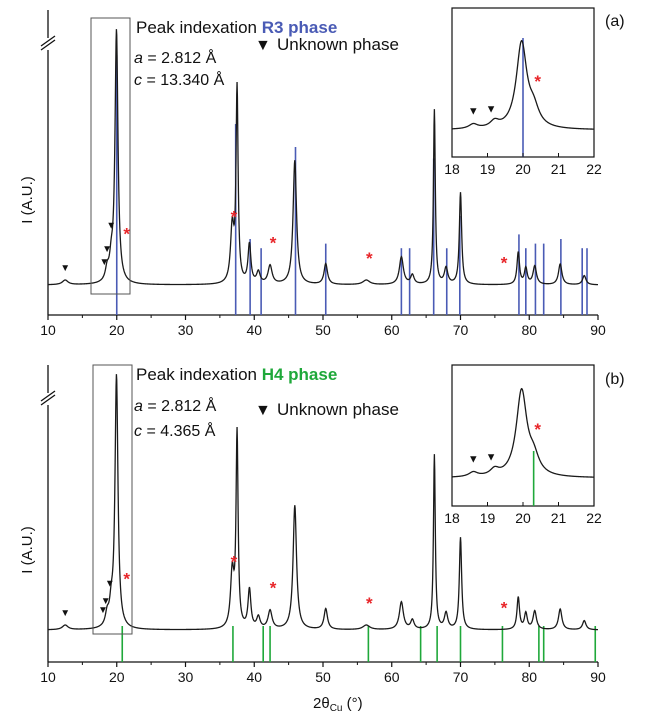 The width and height of the screenshot is (647, 715). I want to click on panel-a-x-tick-label: 70, so click(461, 330).